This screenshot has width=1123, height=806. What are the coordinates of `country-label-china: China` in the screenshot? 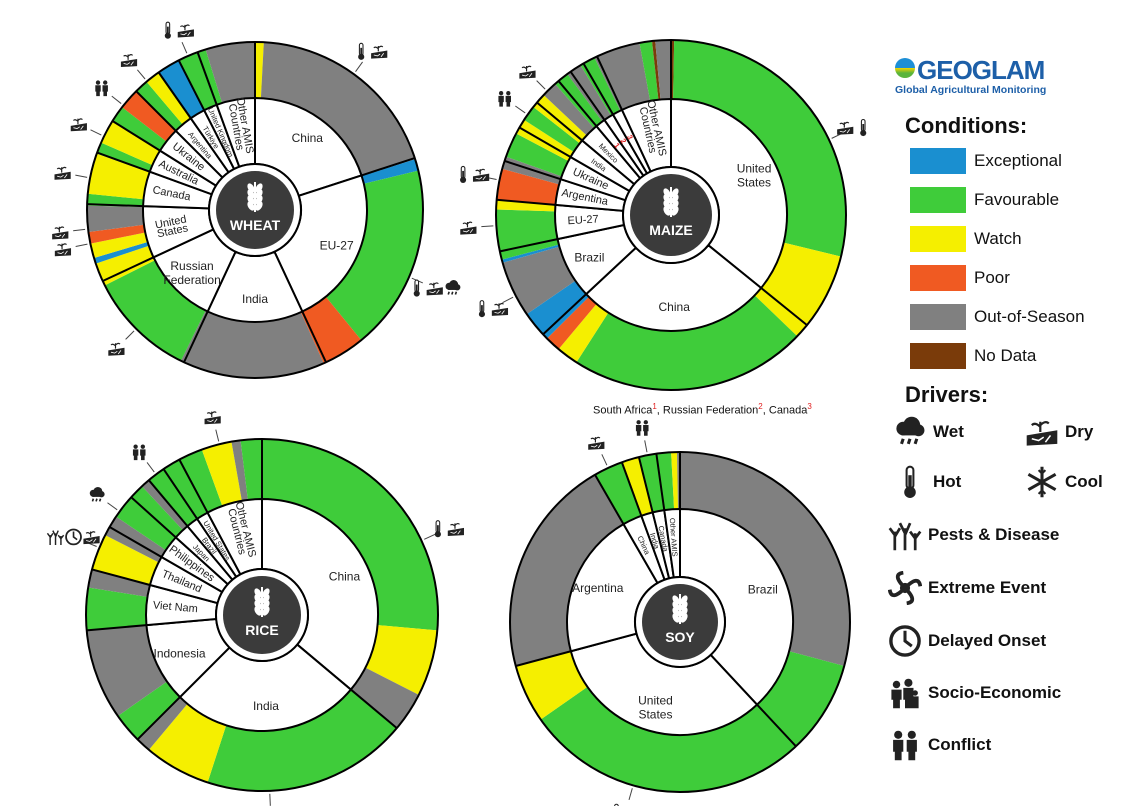 It's located at (308, 138).